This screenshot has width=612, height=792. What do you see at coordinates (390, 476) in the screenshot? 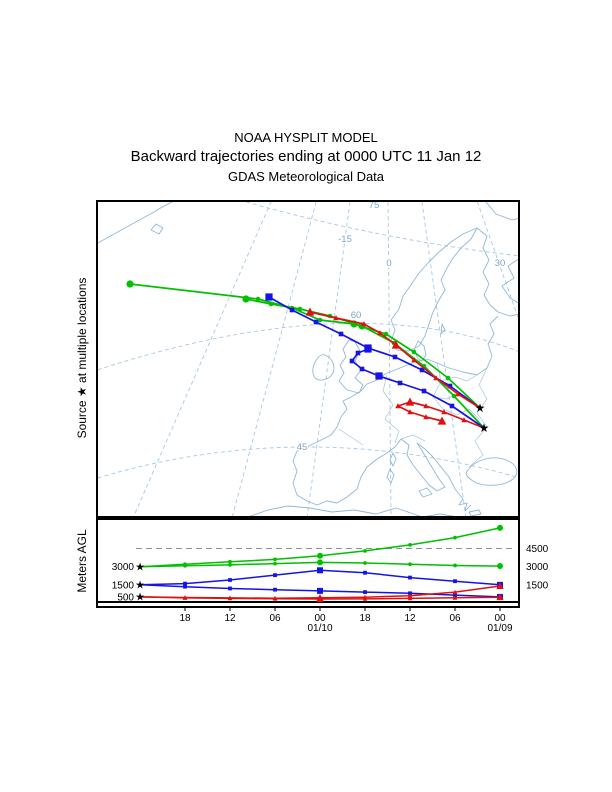
I see `island-sardinia` at bounding box center [390, 476].